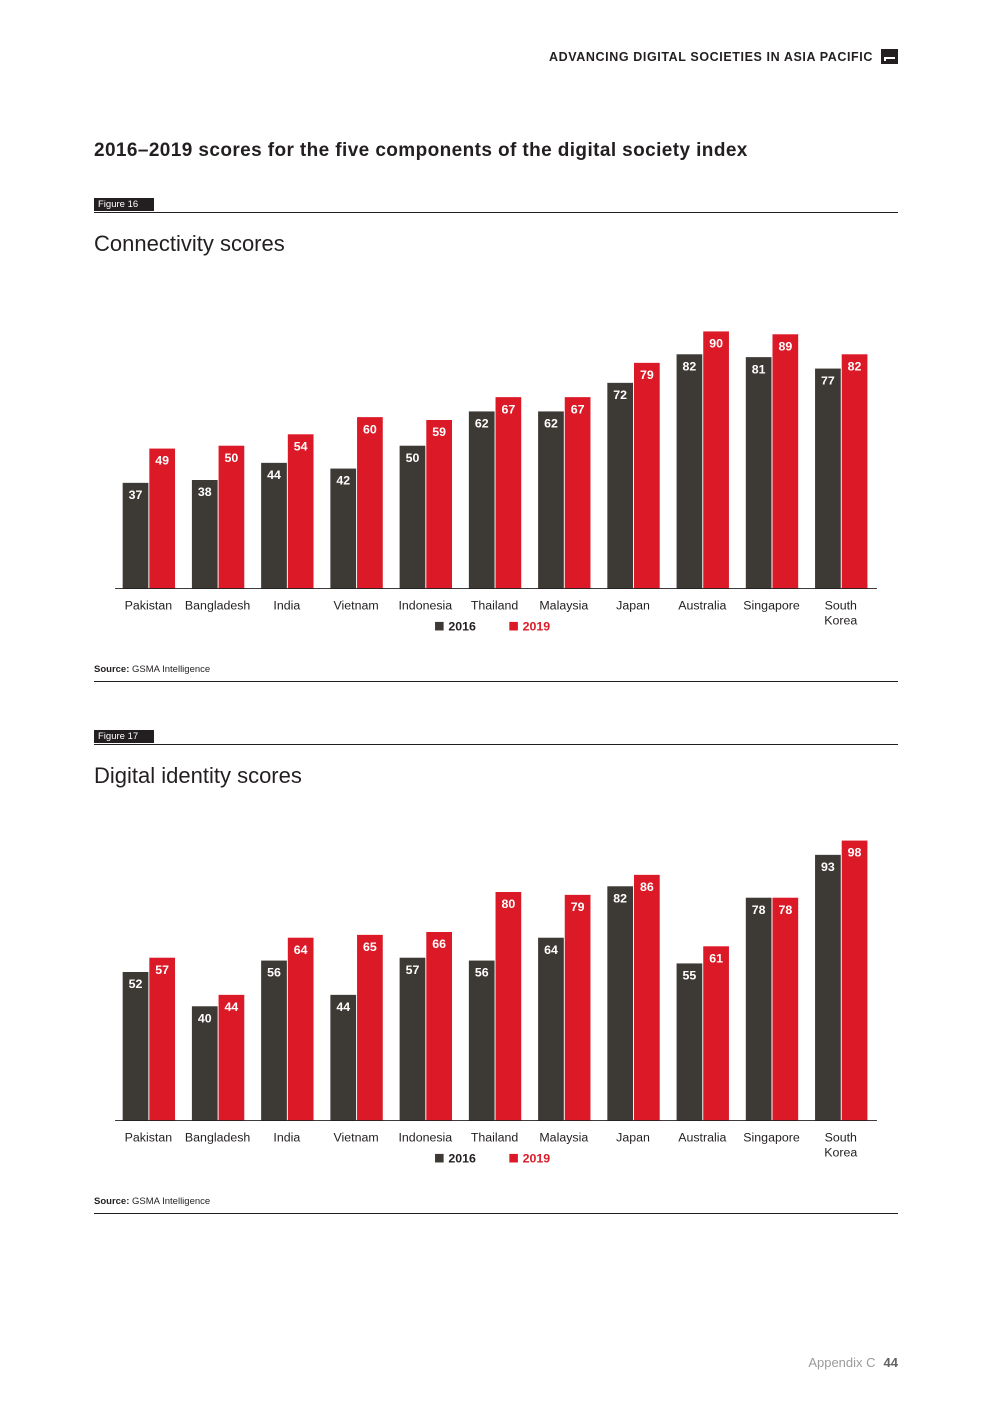 The image size is (992, 1403). Describe the element at coordinates (716, 958) in the screenshot. I see `data-label: 61` at that location.